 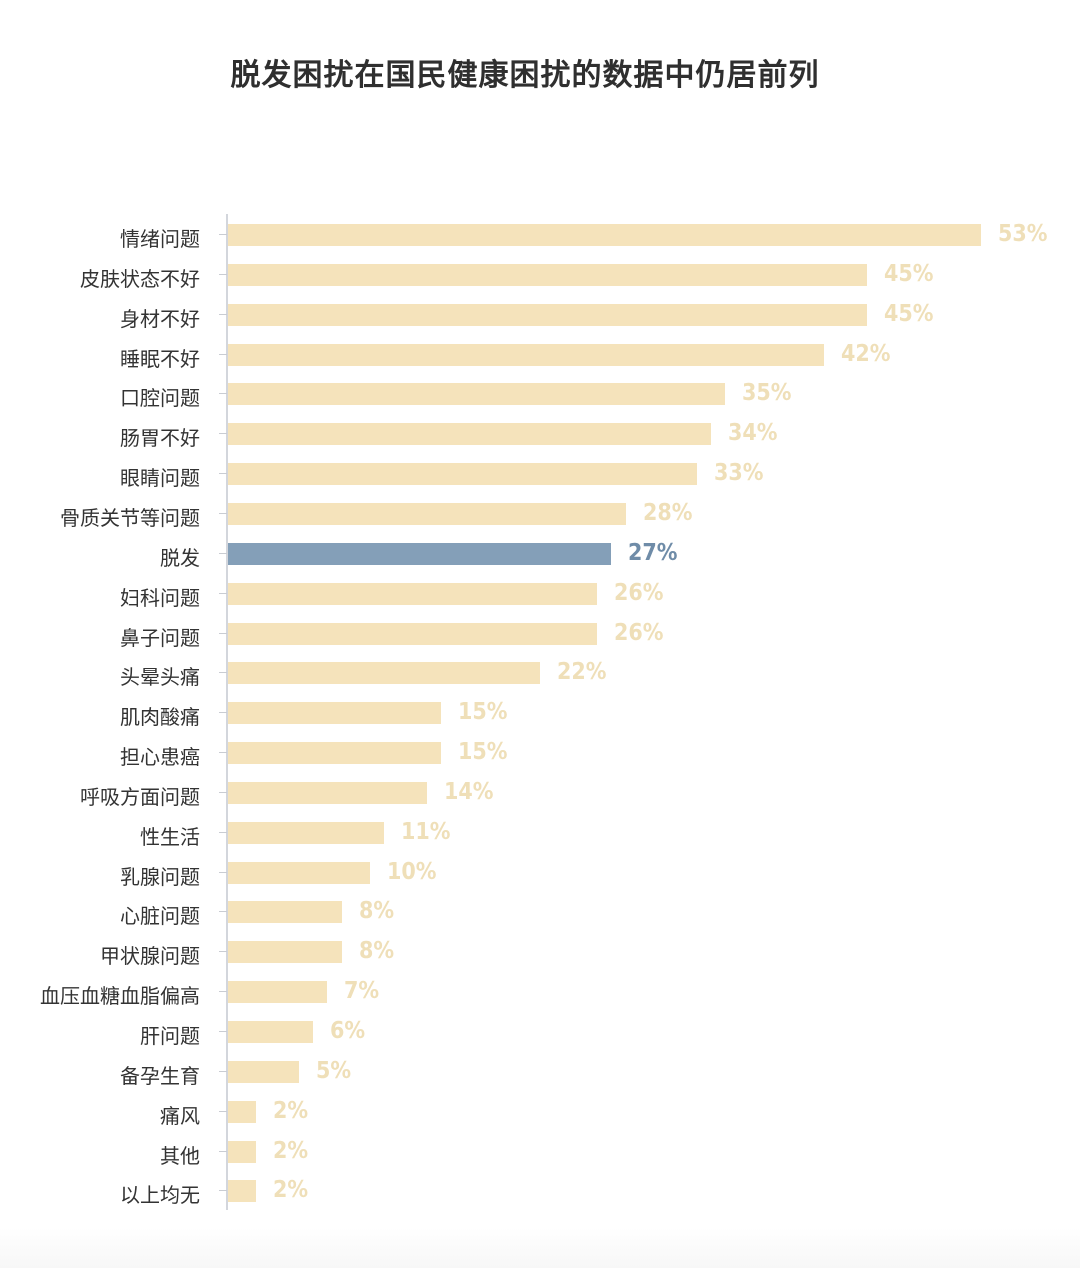 I want to click on category-label: 睡眠不好, so click(x=160, y=358).